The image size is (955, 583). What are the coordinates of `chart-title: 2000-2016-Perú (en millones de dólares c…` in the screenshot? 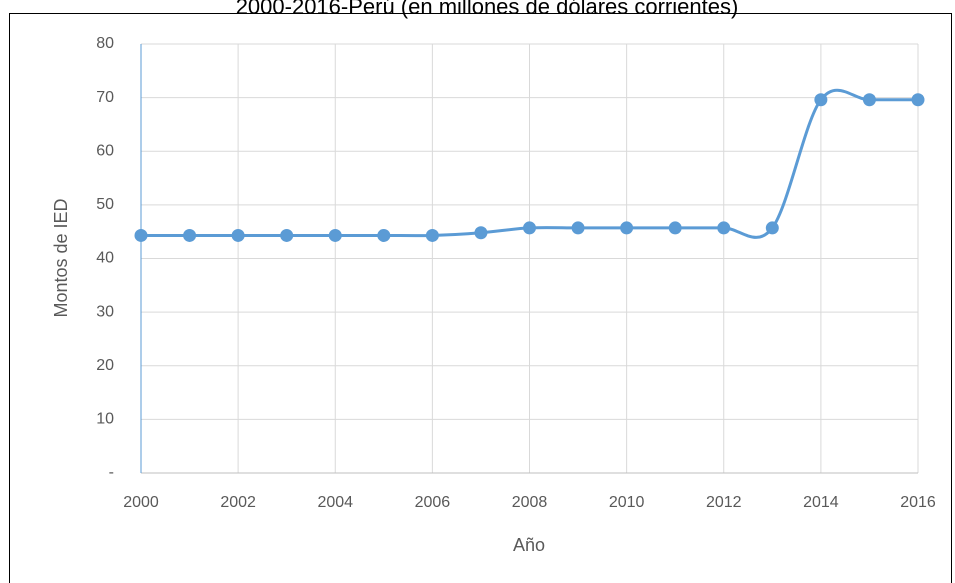 It's located at (487, 9).